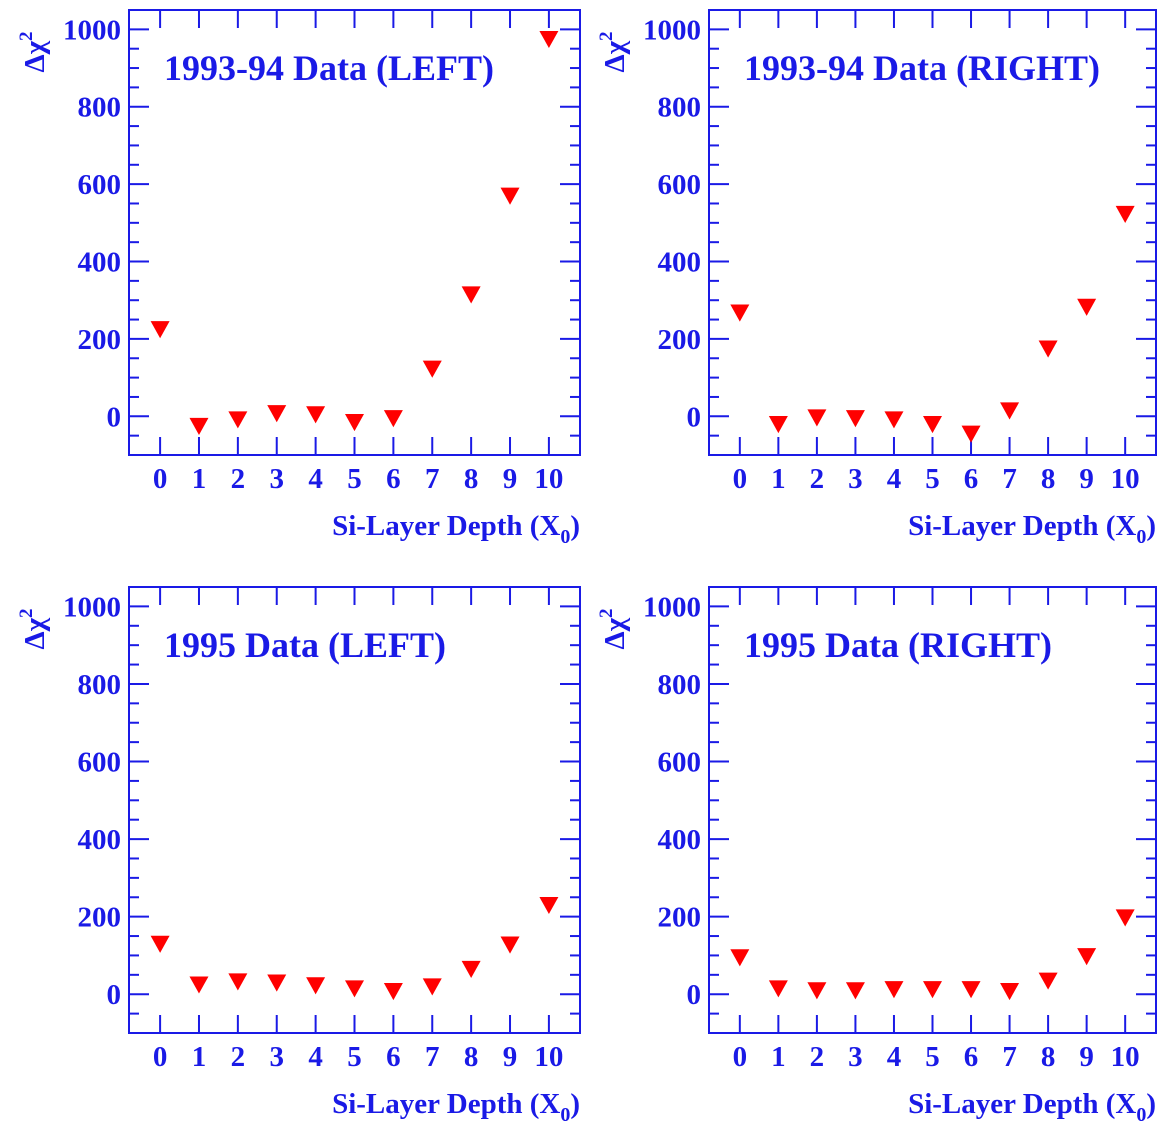 This screenshot has height=1127, width=1162. Describe the element at coordinates (510, 1057) in the screenshot. I see `x-tick-label: 9` at that location.